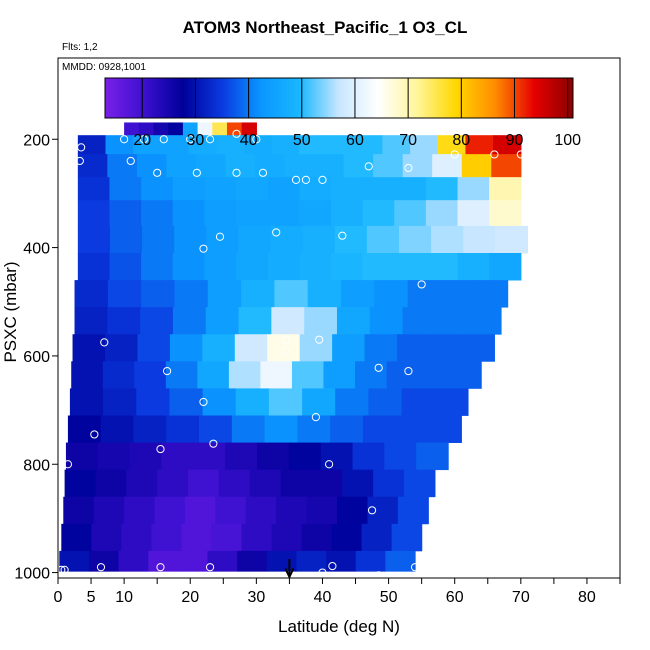  Describe the element at coordinates (32, 574) in the screenshot. I see `y-tick-label: 1000` at that location.